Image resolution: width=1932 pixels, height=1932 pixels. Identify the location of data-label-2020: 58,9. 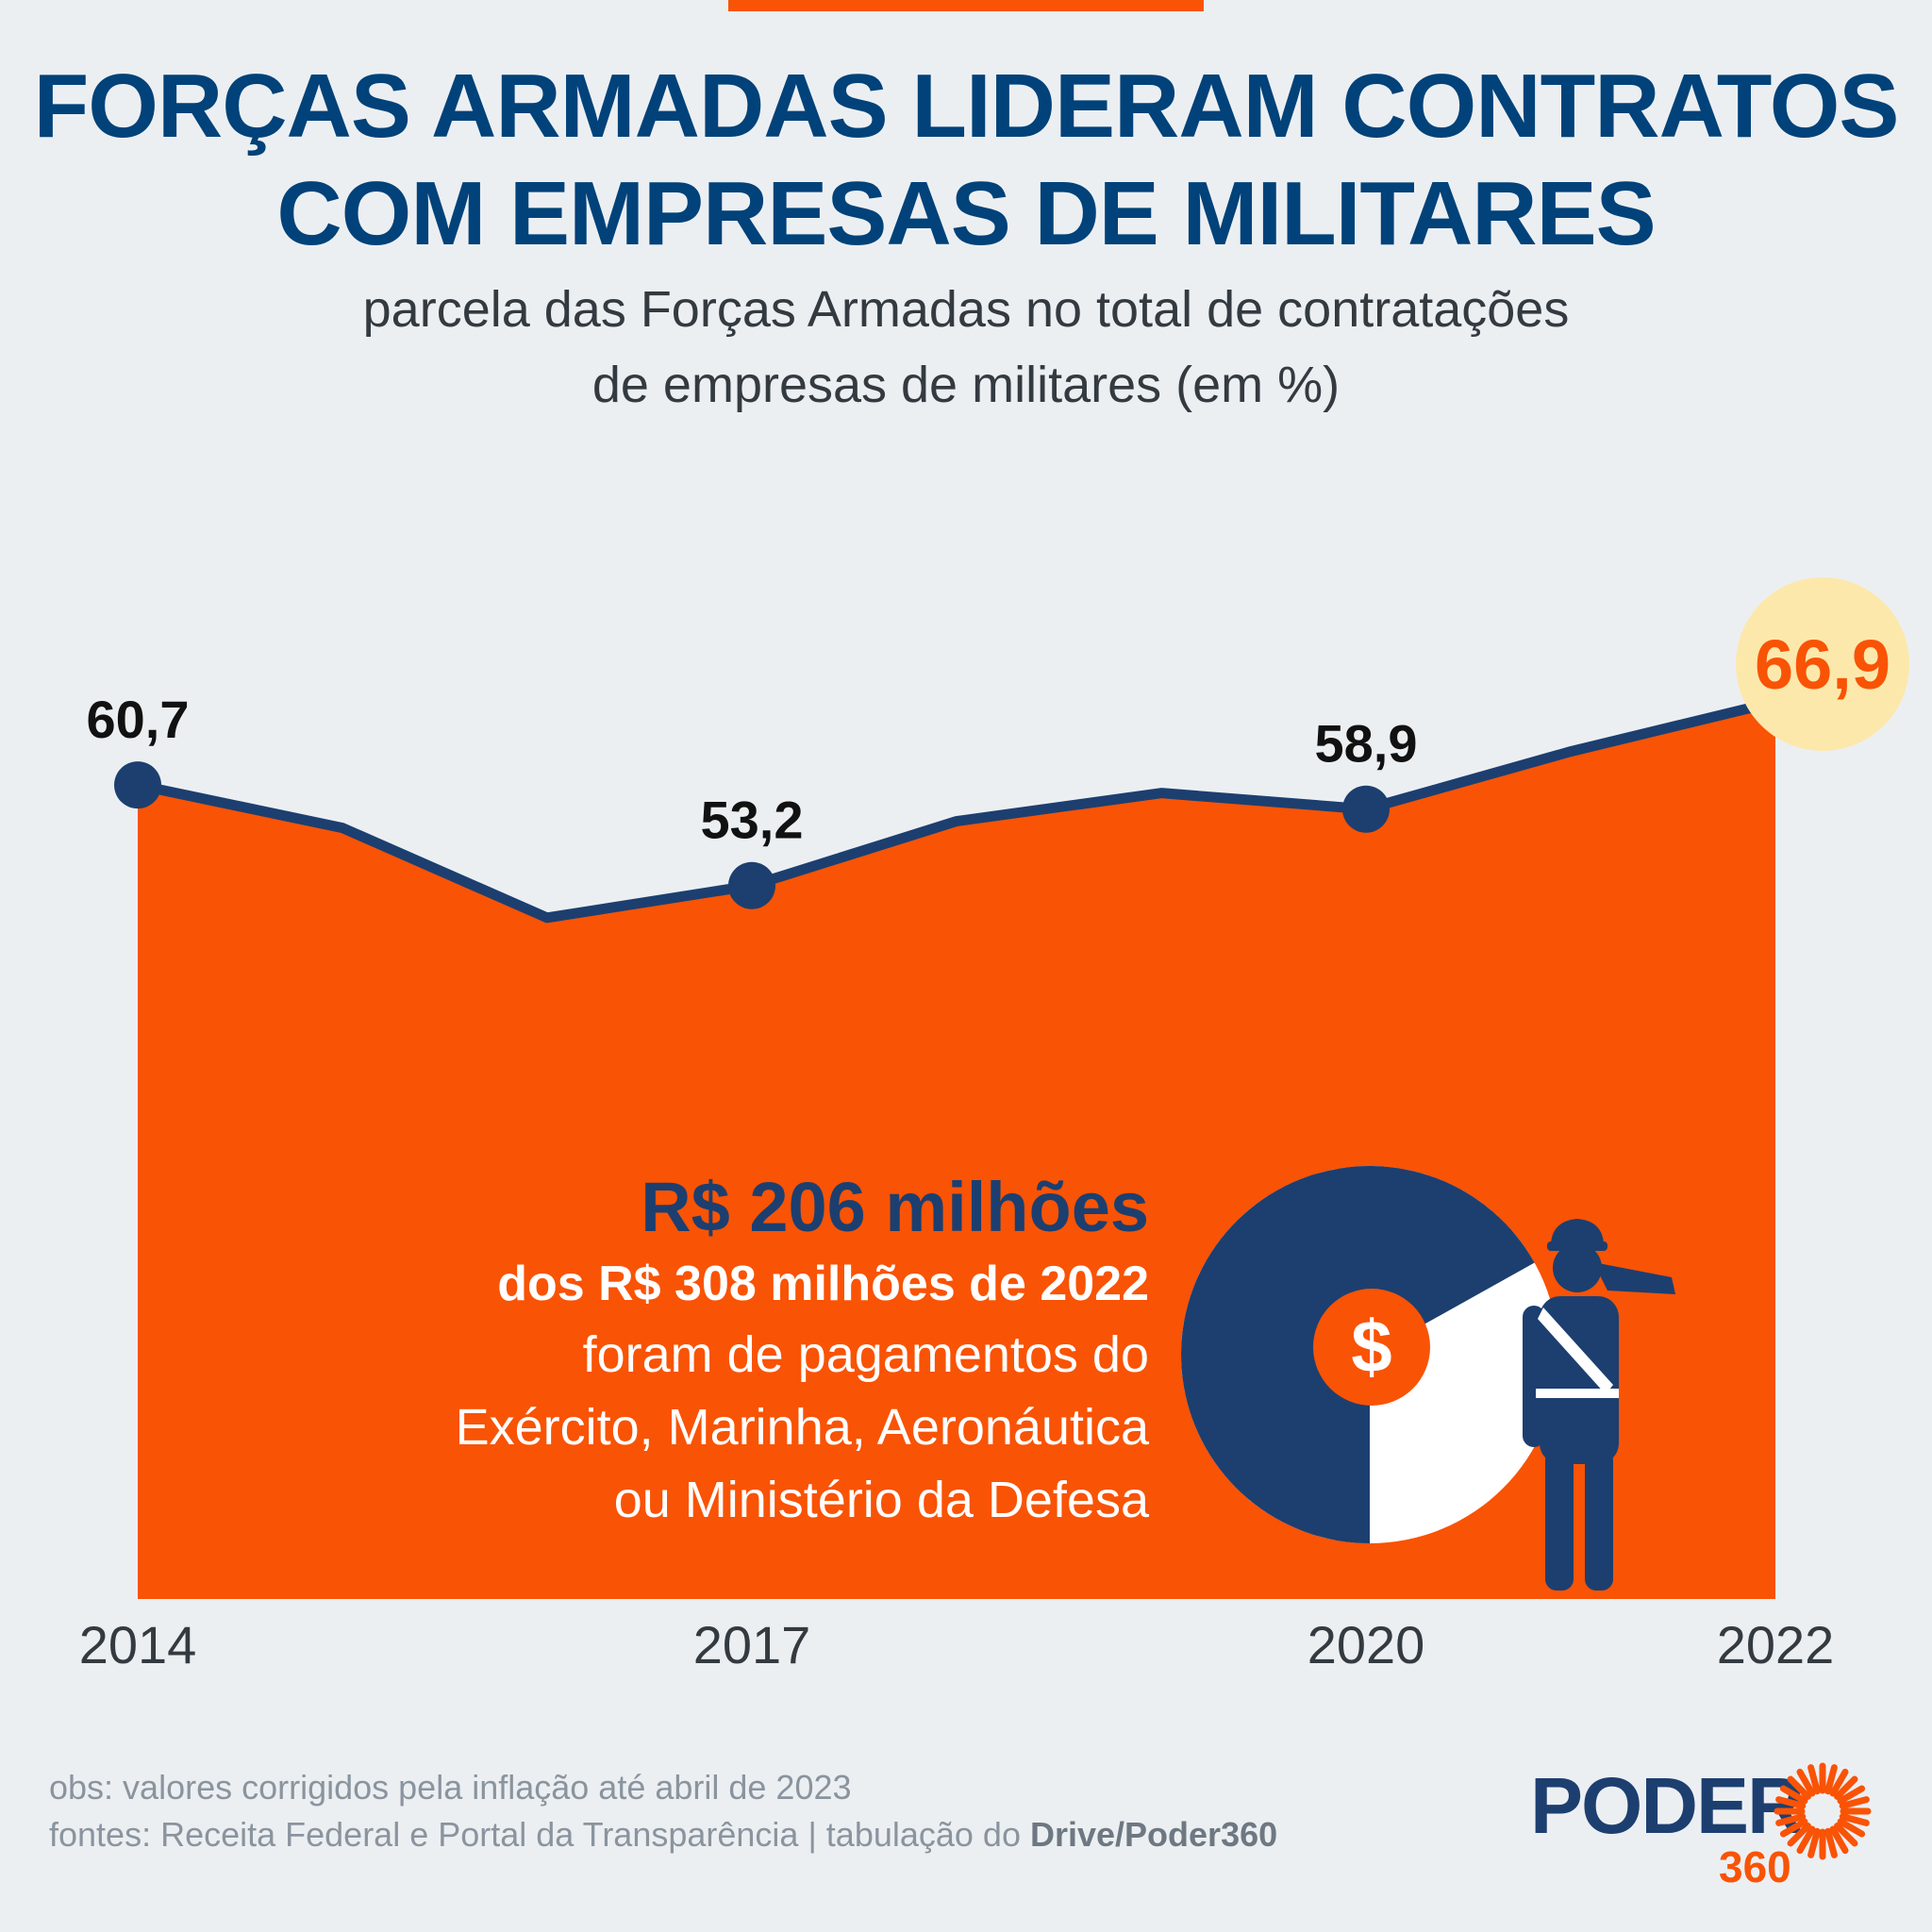
(1366, 744).